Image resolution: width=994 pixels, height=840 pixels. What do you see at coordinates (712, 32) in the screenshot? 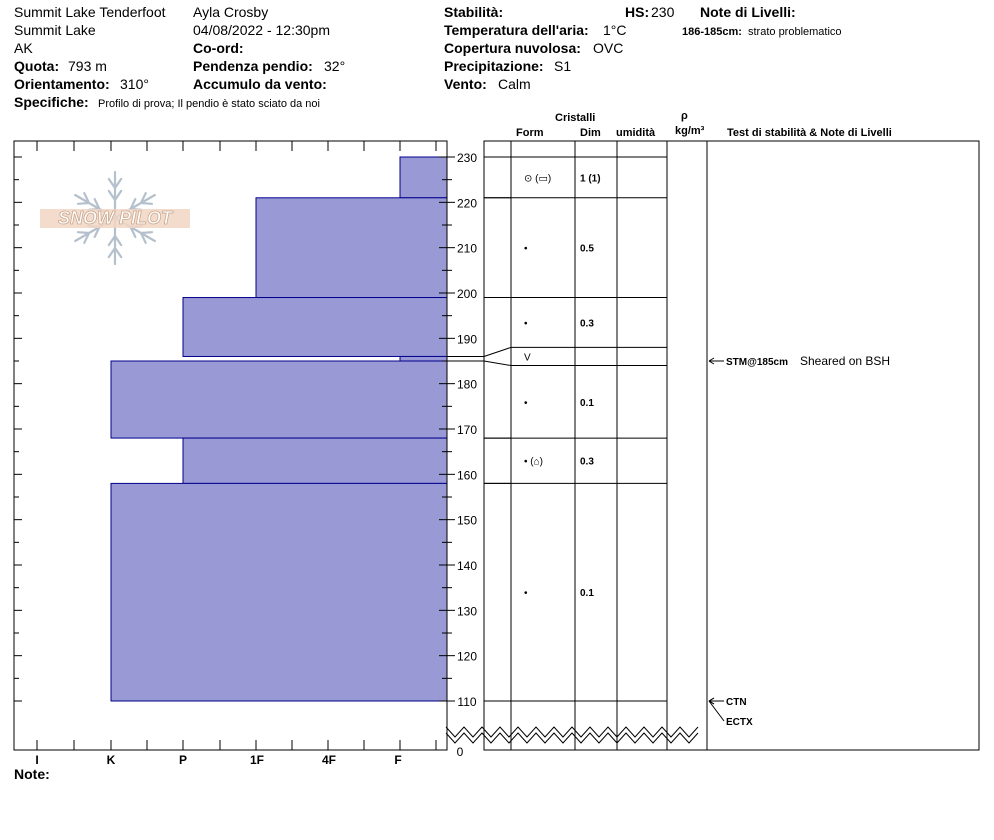
I see `layer-note-range: 186-185cm:` at bounding box center [712, 32].